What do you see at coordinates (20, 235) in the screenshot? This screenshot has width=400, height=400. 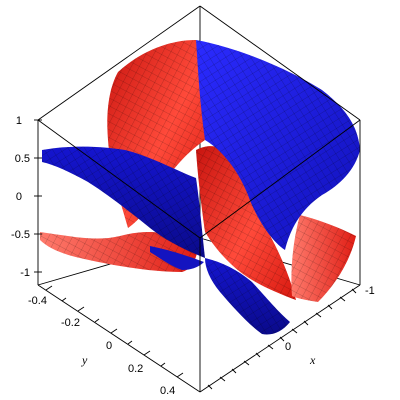 I see `z-tick-label: -0.5` at bounding box center [20, 235].